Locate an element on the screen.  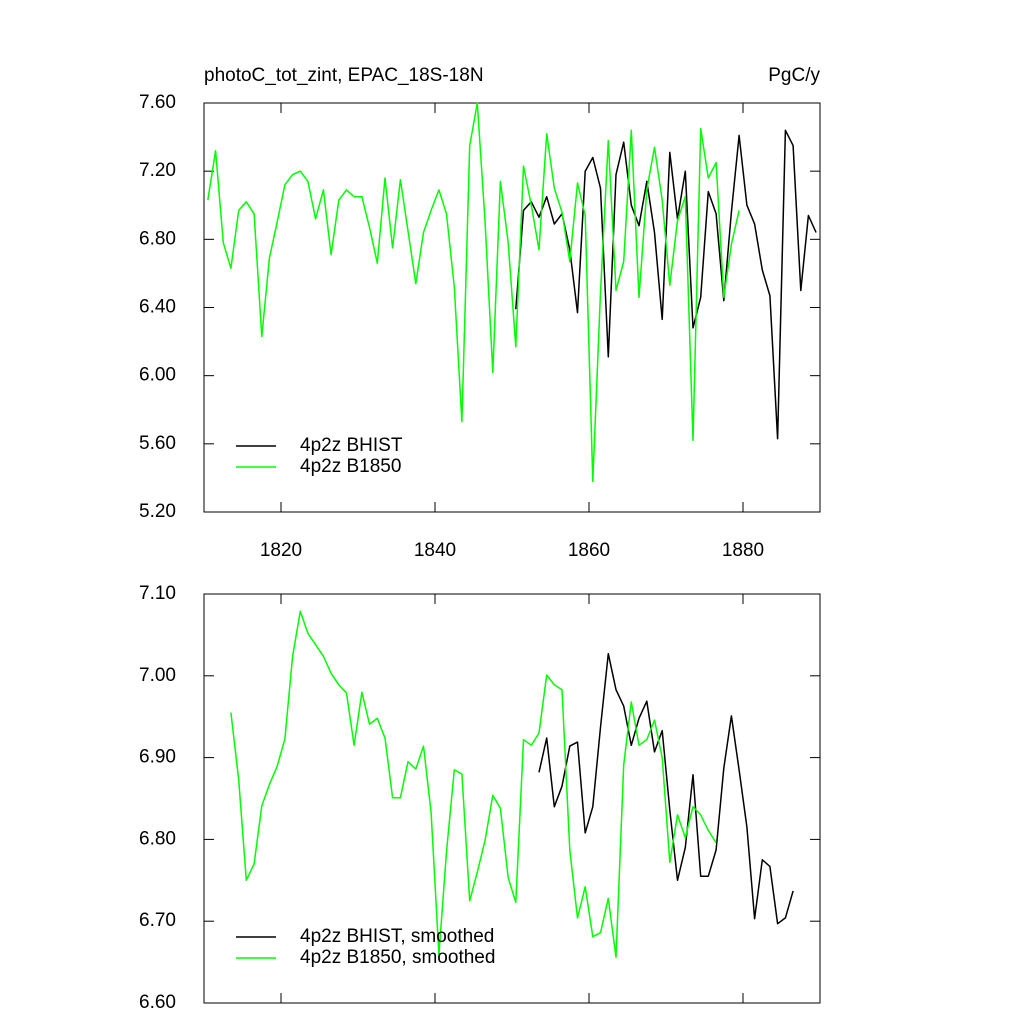
y-tick-label: 7.20 is located at coordinates (157, 170).